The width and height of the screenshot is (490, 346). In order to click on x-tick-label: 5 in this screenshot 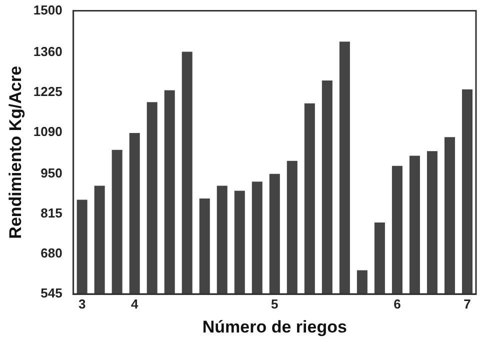, I will do `click(274, 304)`.